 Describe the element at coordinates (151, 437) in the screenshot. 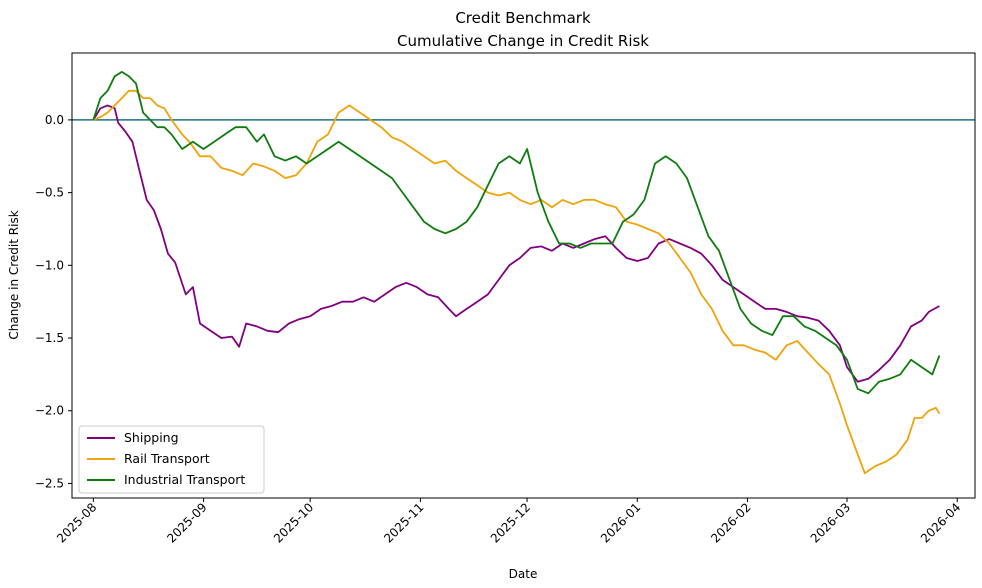

I see `legend-label-0: Shipping` at that location.